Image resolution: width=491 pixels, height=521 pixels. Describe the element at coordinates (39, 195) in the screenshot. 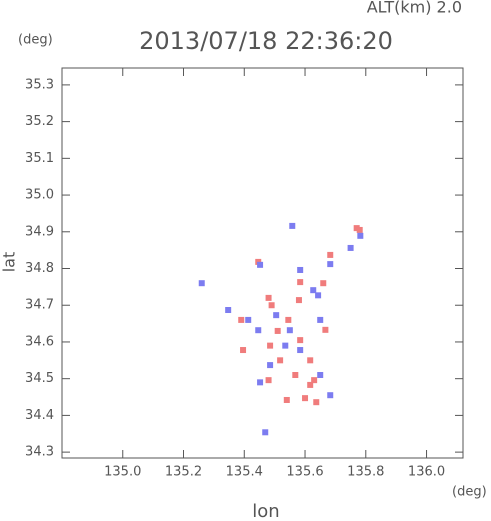

I see `y-tick-label: 35.0` at that location.